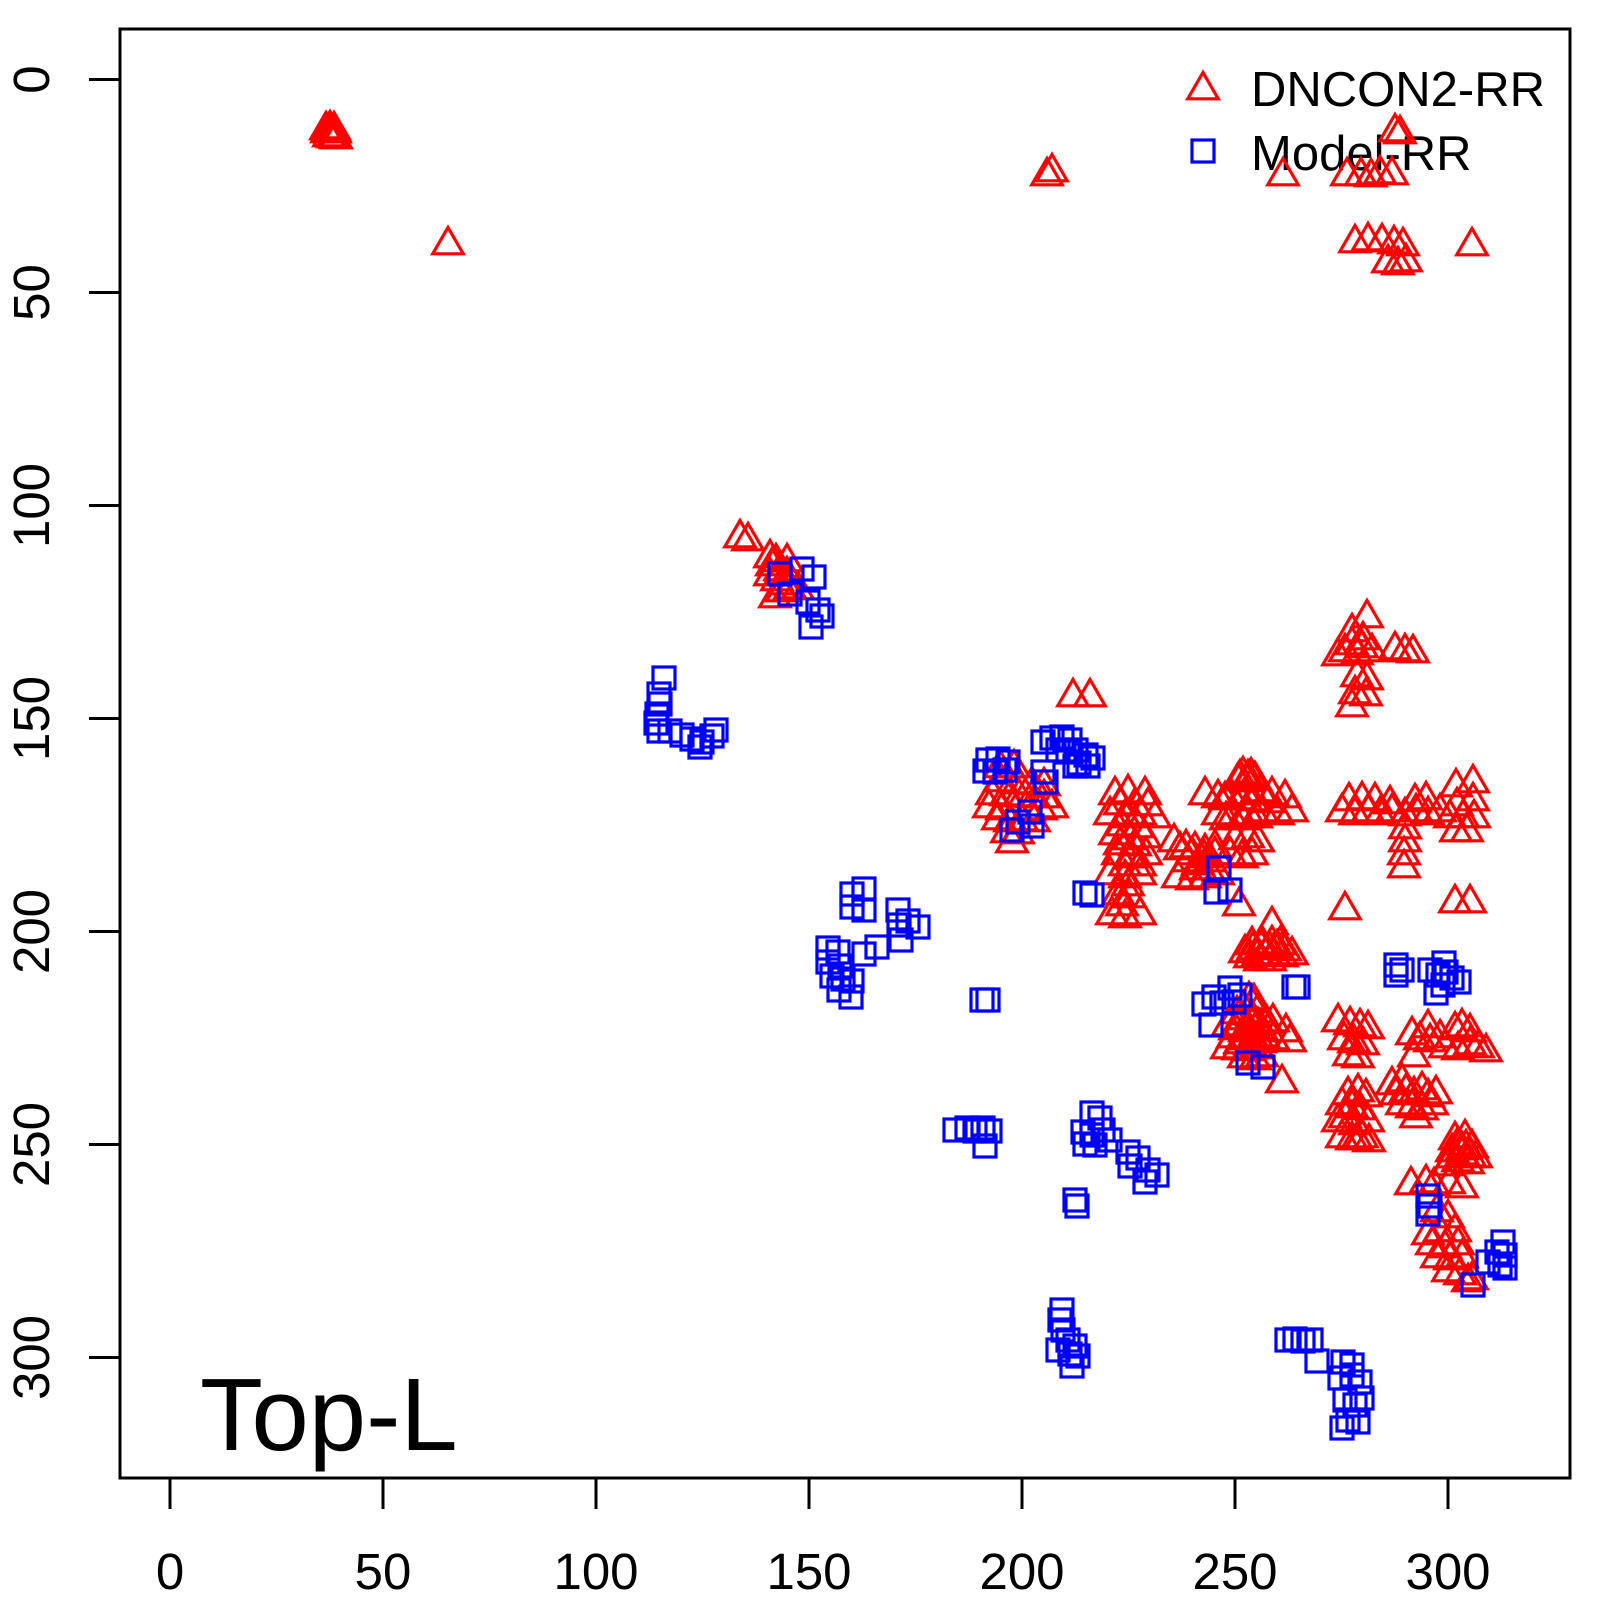 This screenshot has height=1600, width=1600. Describe the element at coordinates (1361, 154) in the screenshot. I see `svg-text: Model-RR` at that location.